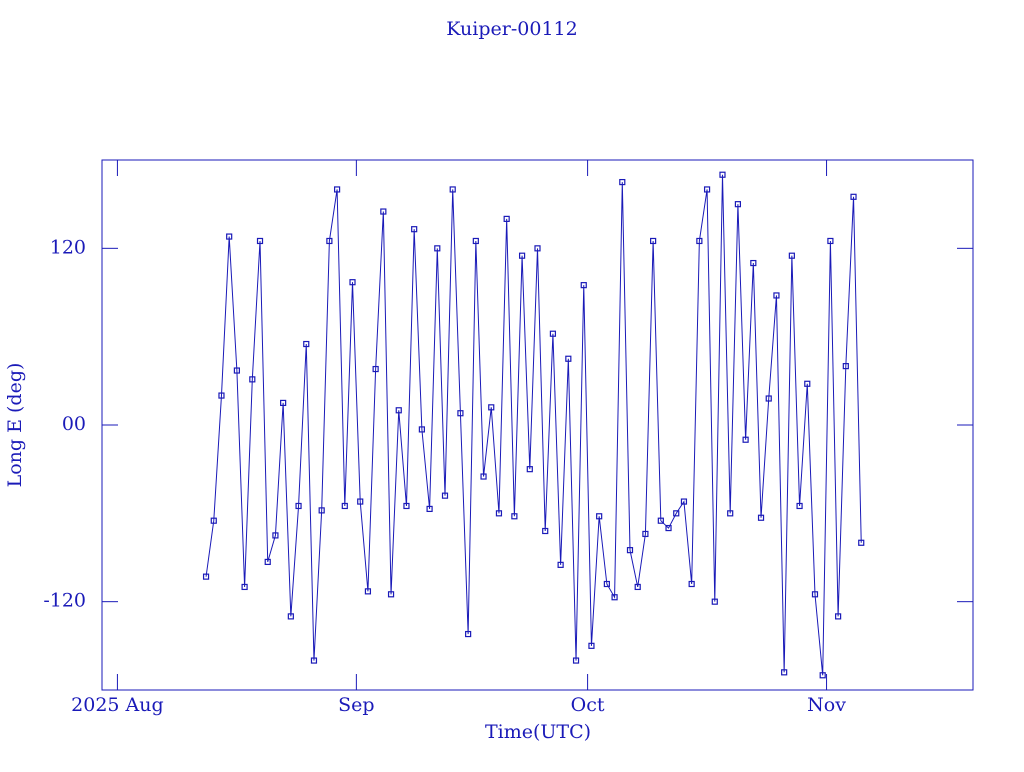 This screenshot has width=1024, height=772. What do you see at coordinates (64, 601) in the screenshot?
I see `y-tick-label: -120` at bounding box center [64, 601].